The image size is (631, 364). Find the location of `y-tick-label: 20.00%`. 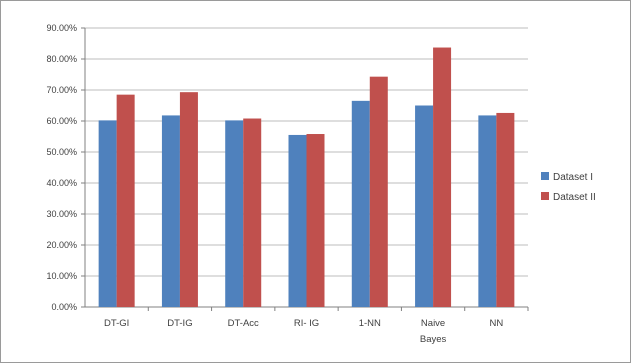

y-tick-label: 20.00% is located at coordinates (61, 245).